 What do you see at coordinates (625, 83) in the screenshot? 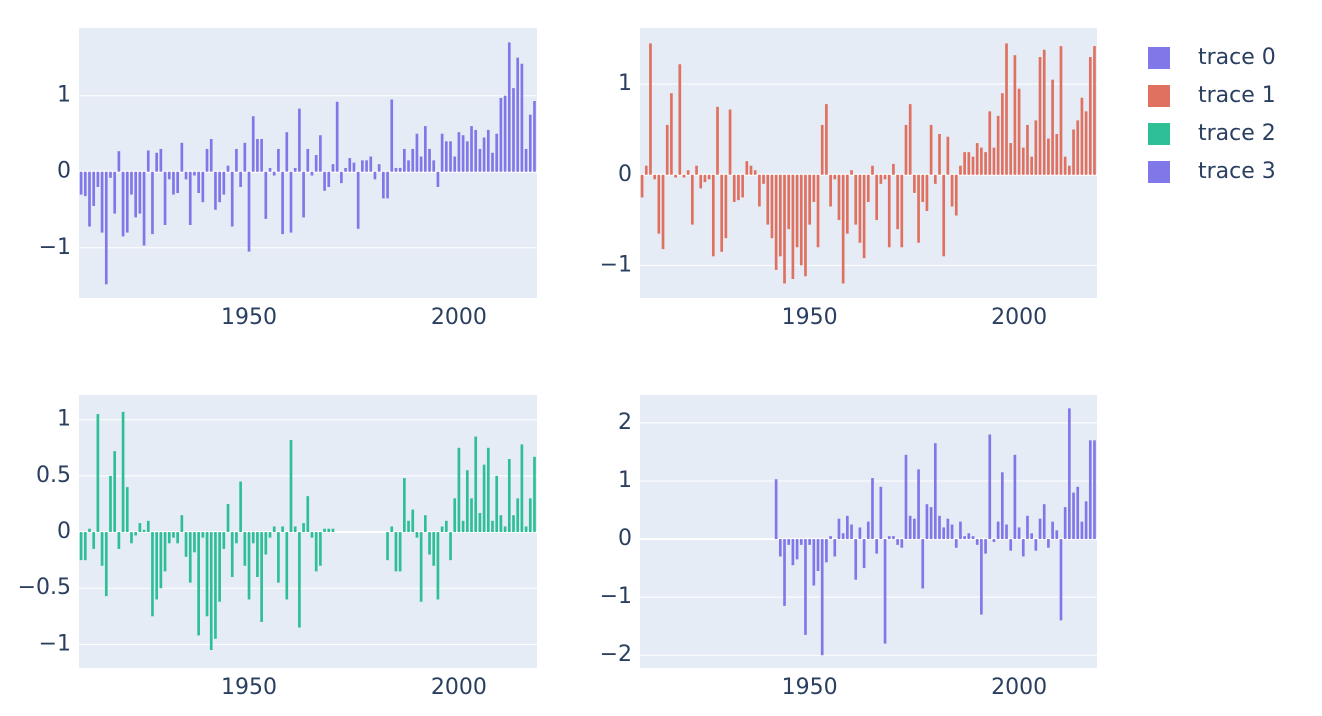
I see `y-tick-label: 1` at bounding box center [625, 83].